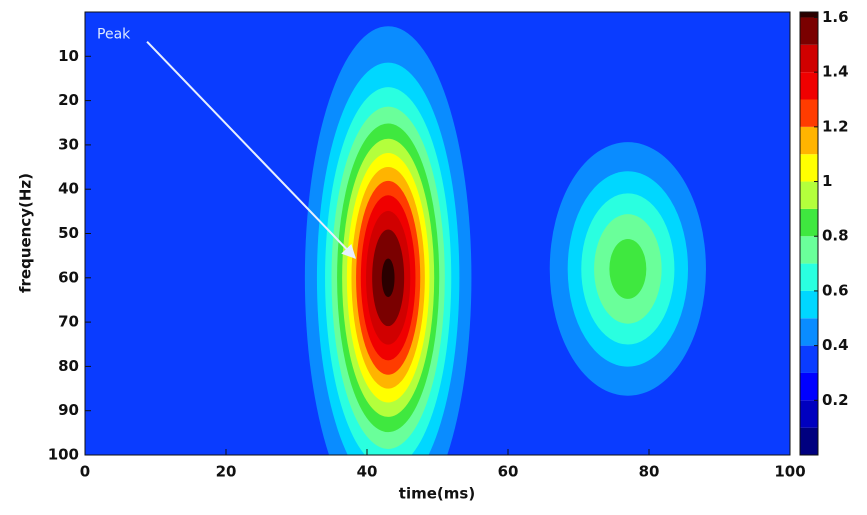  I want to click on colorbar-tick-label: 0.6, so click(835, 290).